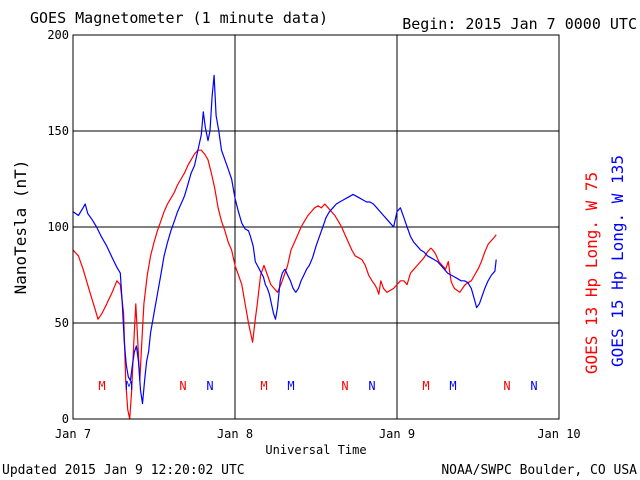 The height and width of the screenshot is (480, 640). Describe the element at coordinates (20, 227) in the screenshot. I see `y-axis-title: NanoTesla (nT)` at that location.